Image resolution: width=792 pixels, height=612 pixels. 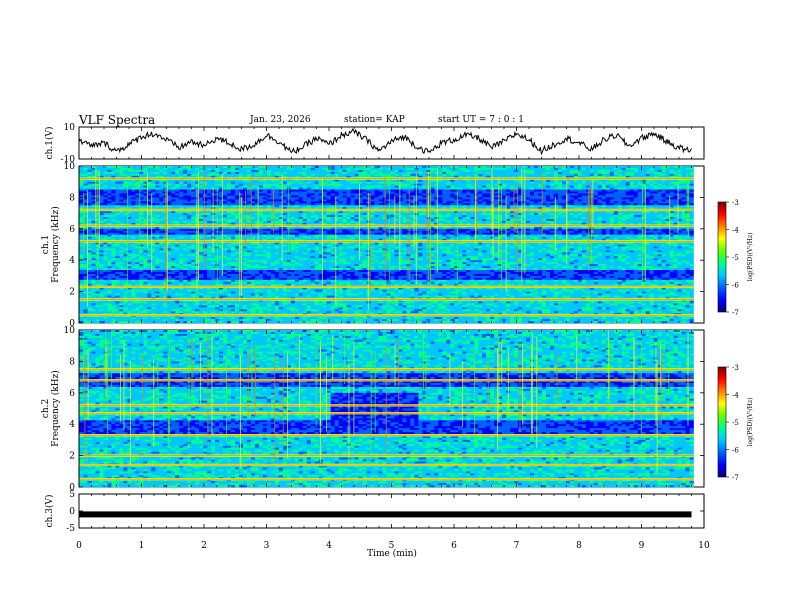 I want to click on x-tick-label: 8, so click(x=579, y=546).